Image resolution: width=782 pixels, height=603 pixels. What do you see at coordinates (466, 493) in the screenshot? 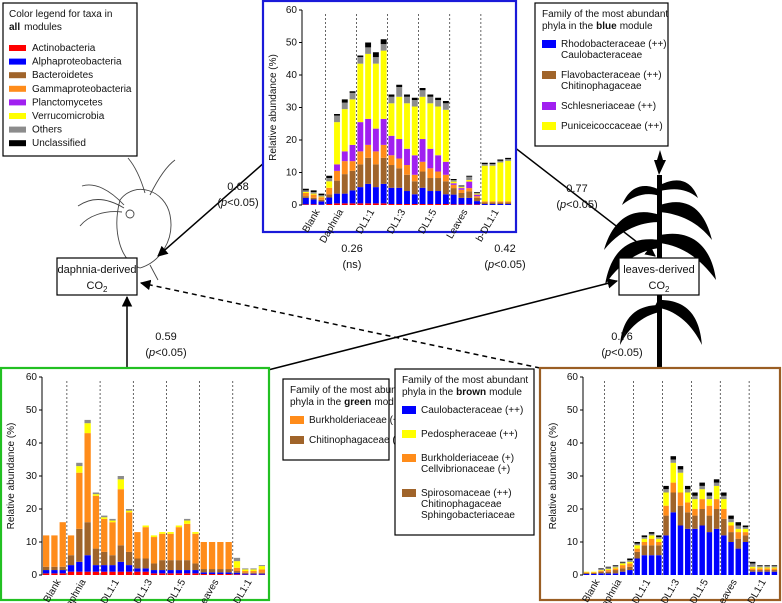
I see `module-legend-label: Spirosomaceae (++)` at bounding box center [466, 493].